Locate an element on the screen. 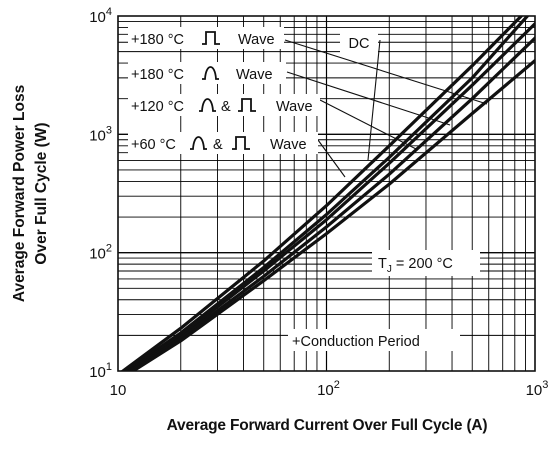  y-tick-label: 10⁴ is located at coordinates (100, 16).